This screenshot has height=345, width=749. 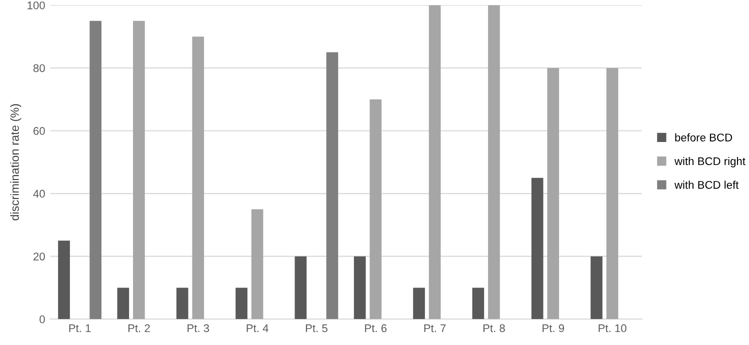 What do you see at coordinates (80, 328) in the screenshot?
I see `x-tick-label: Pt. 1` at bounding box center [80, 328].